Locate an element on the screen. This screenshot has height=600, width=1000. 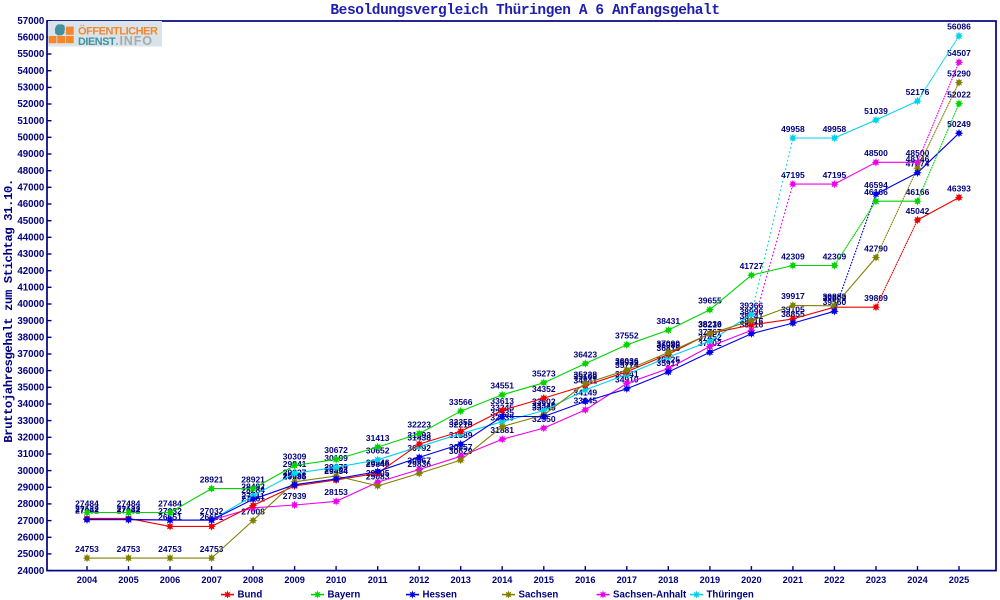
svg-text: 33613 is located at coordinates (502, 401).